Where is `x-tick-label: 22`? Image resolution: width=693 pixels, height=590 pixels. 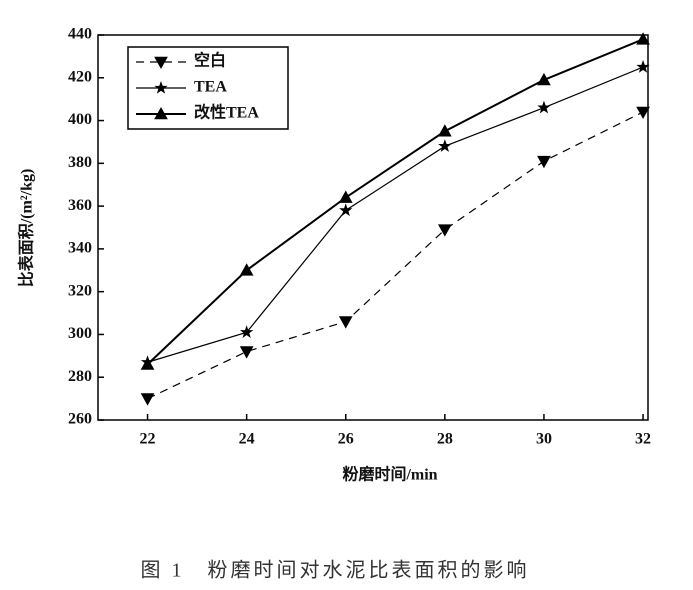 x-tick-label: 22 is located at coordinates (148, 439).